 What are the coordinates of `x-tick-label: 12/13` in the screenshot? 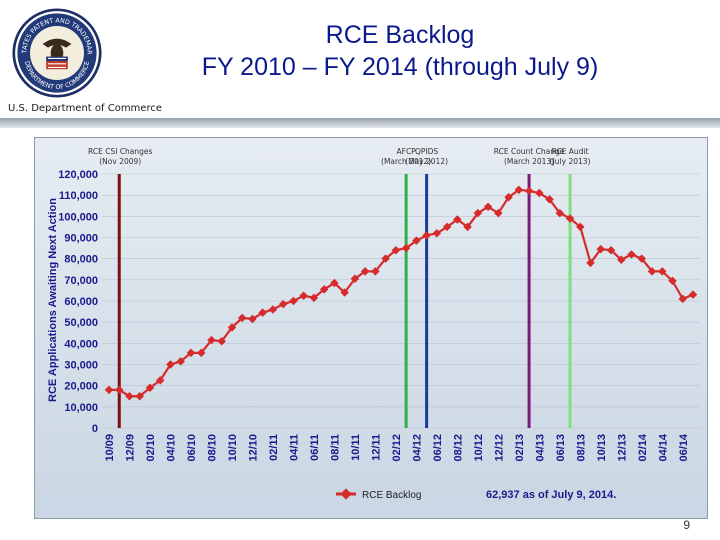 It's located at (622, 448).